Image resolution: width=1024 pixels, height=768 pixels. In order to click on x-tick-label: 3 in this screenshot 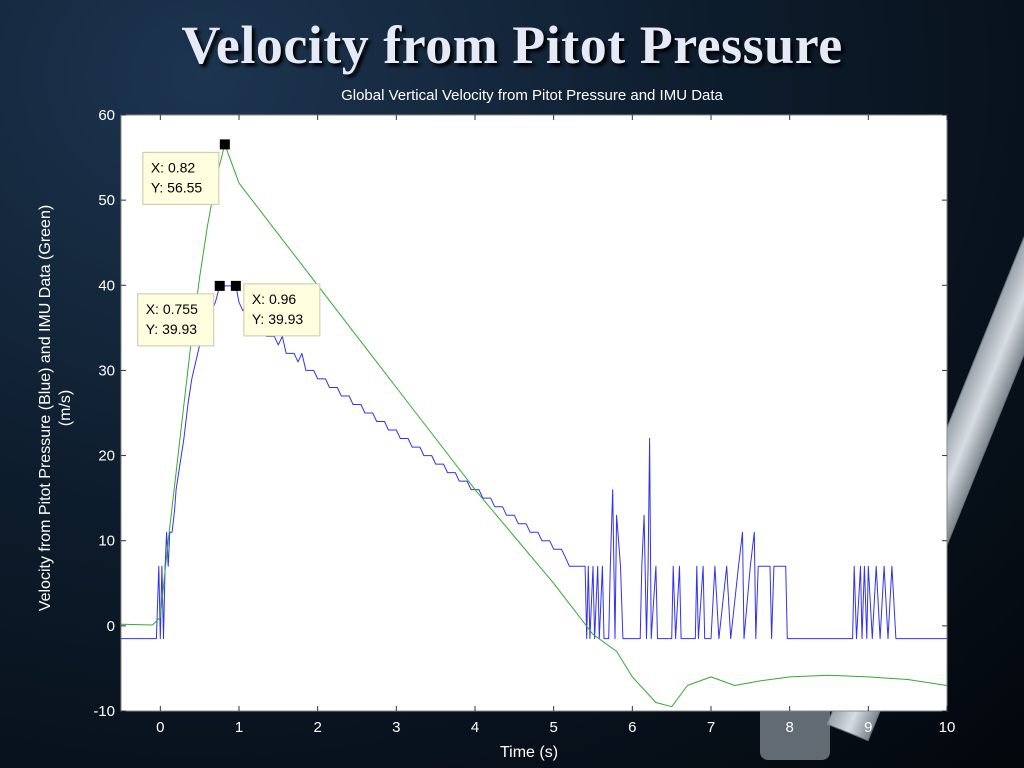, I will do `click(396, 727)`.